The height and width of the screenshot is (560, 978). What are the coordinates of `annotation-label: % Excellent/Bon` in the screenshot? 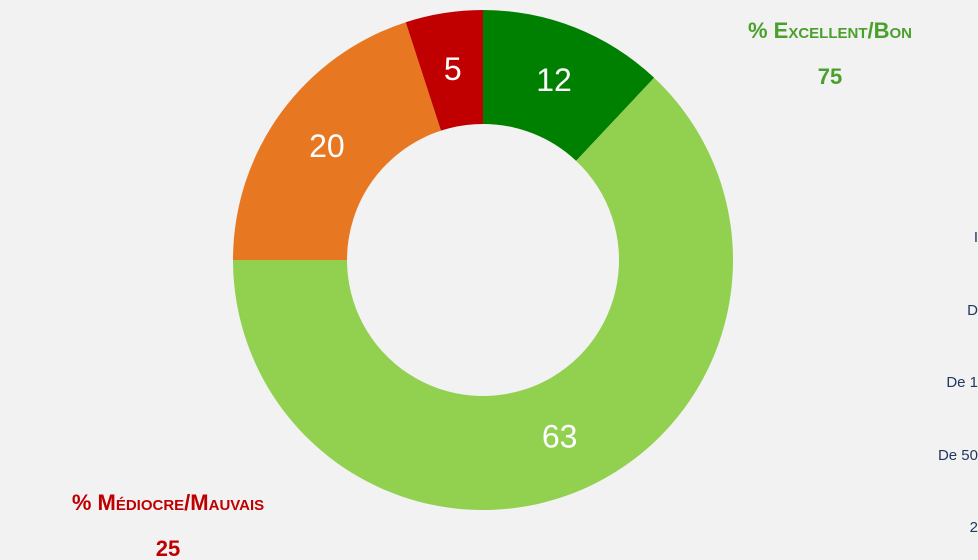 It's located at (830, 30).